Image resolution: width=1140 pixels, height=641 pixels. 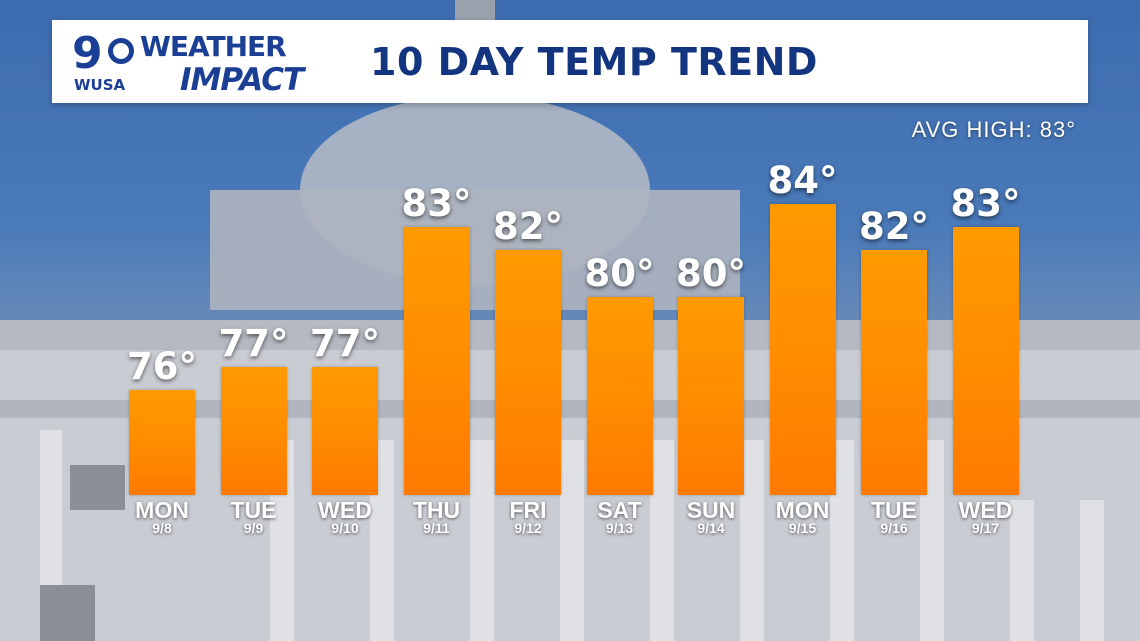 What do you see at coordinates (619, 528) in the screenshot?
I see `date-label: 9/13` at bounding box center [619, 528].